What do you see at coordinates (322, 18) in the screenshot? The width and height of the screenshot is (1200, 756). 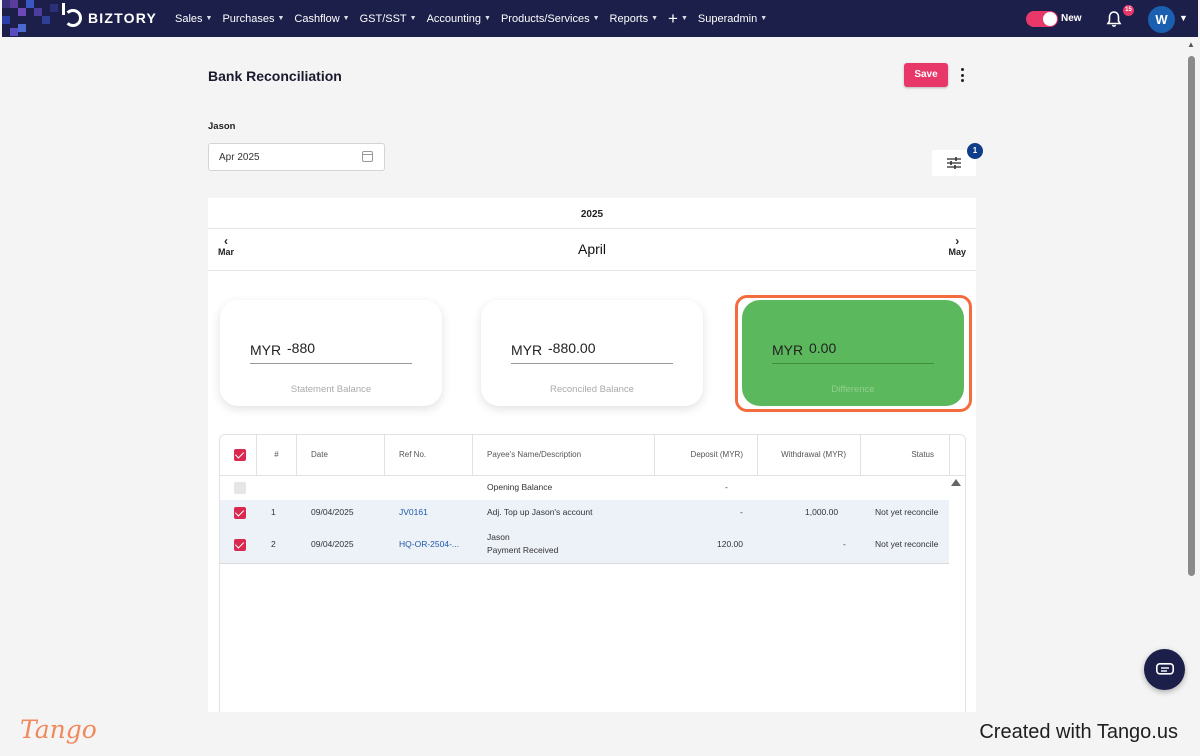 I see `nav-item-cashflow: Cashflow ▼` at bounding box center [322, 18].